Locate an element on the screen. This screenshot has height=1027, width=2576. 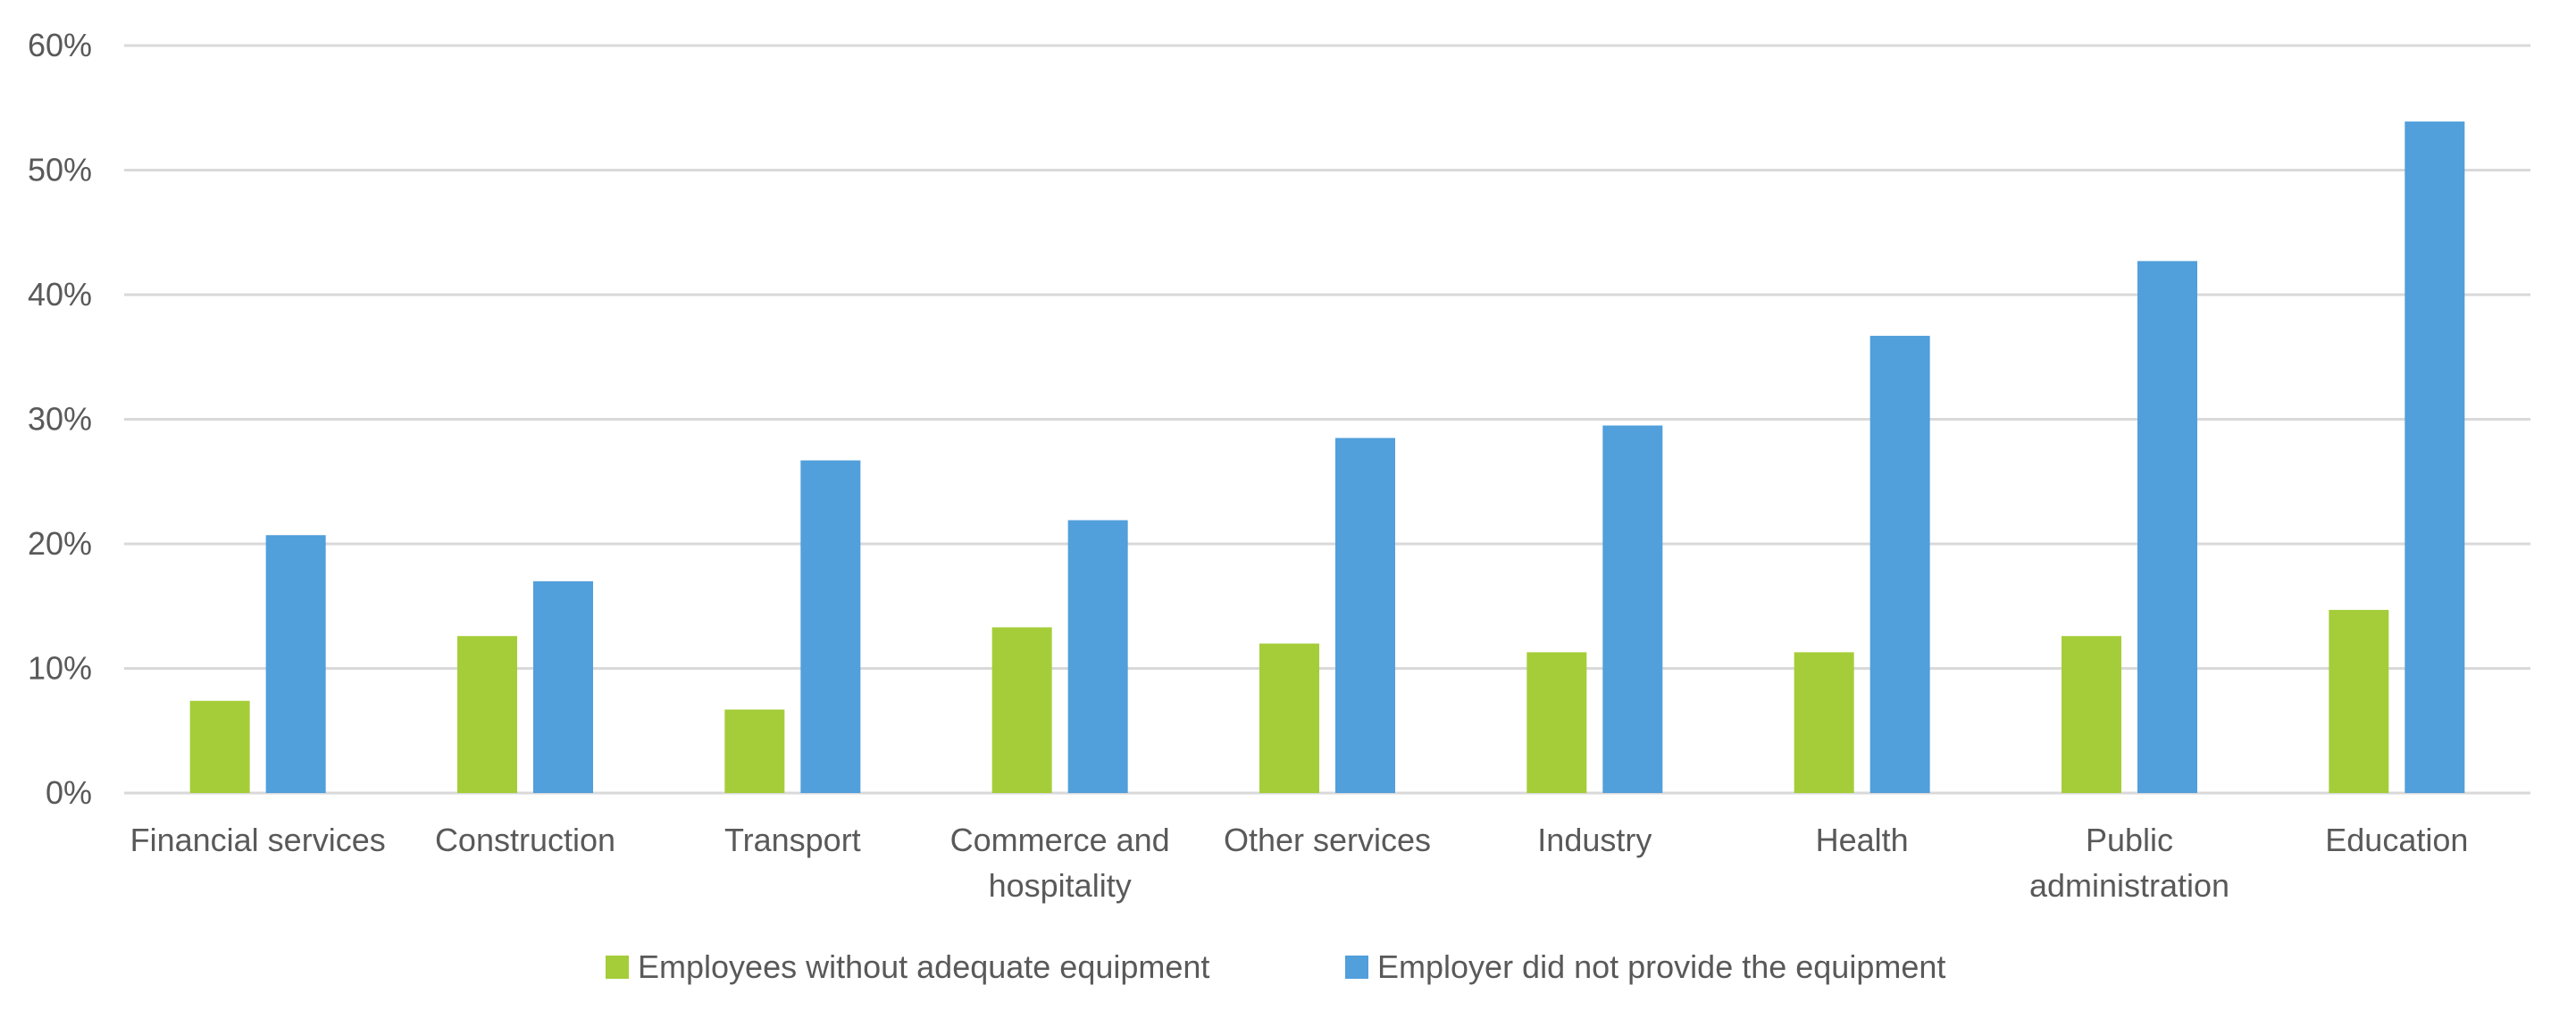
category-label: administration is located at coordinates (2129, 886).